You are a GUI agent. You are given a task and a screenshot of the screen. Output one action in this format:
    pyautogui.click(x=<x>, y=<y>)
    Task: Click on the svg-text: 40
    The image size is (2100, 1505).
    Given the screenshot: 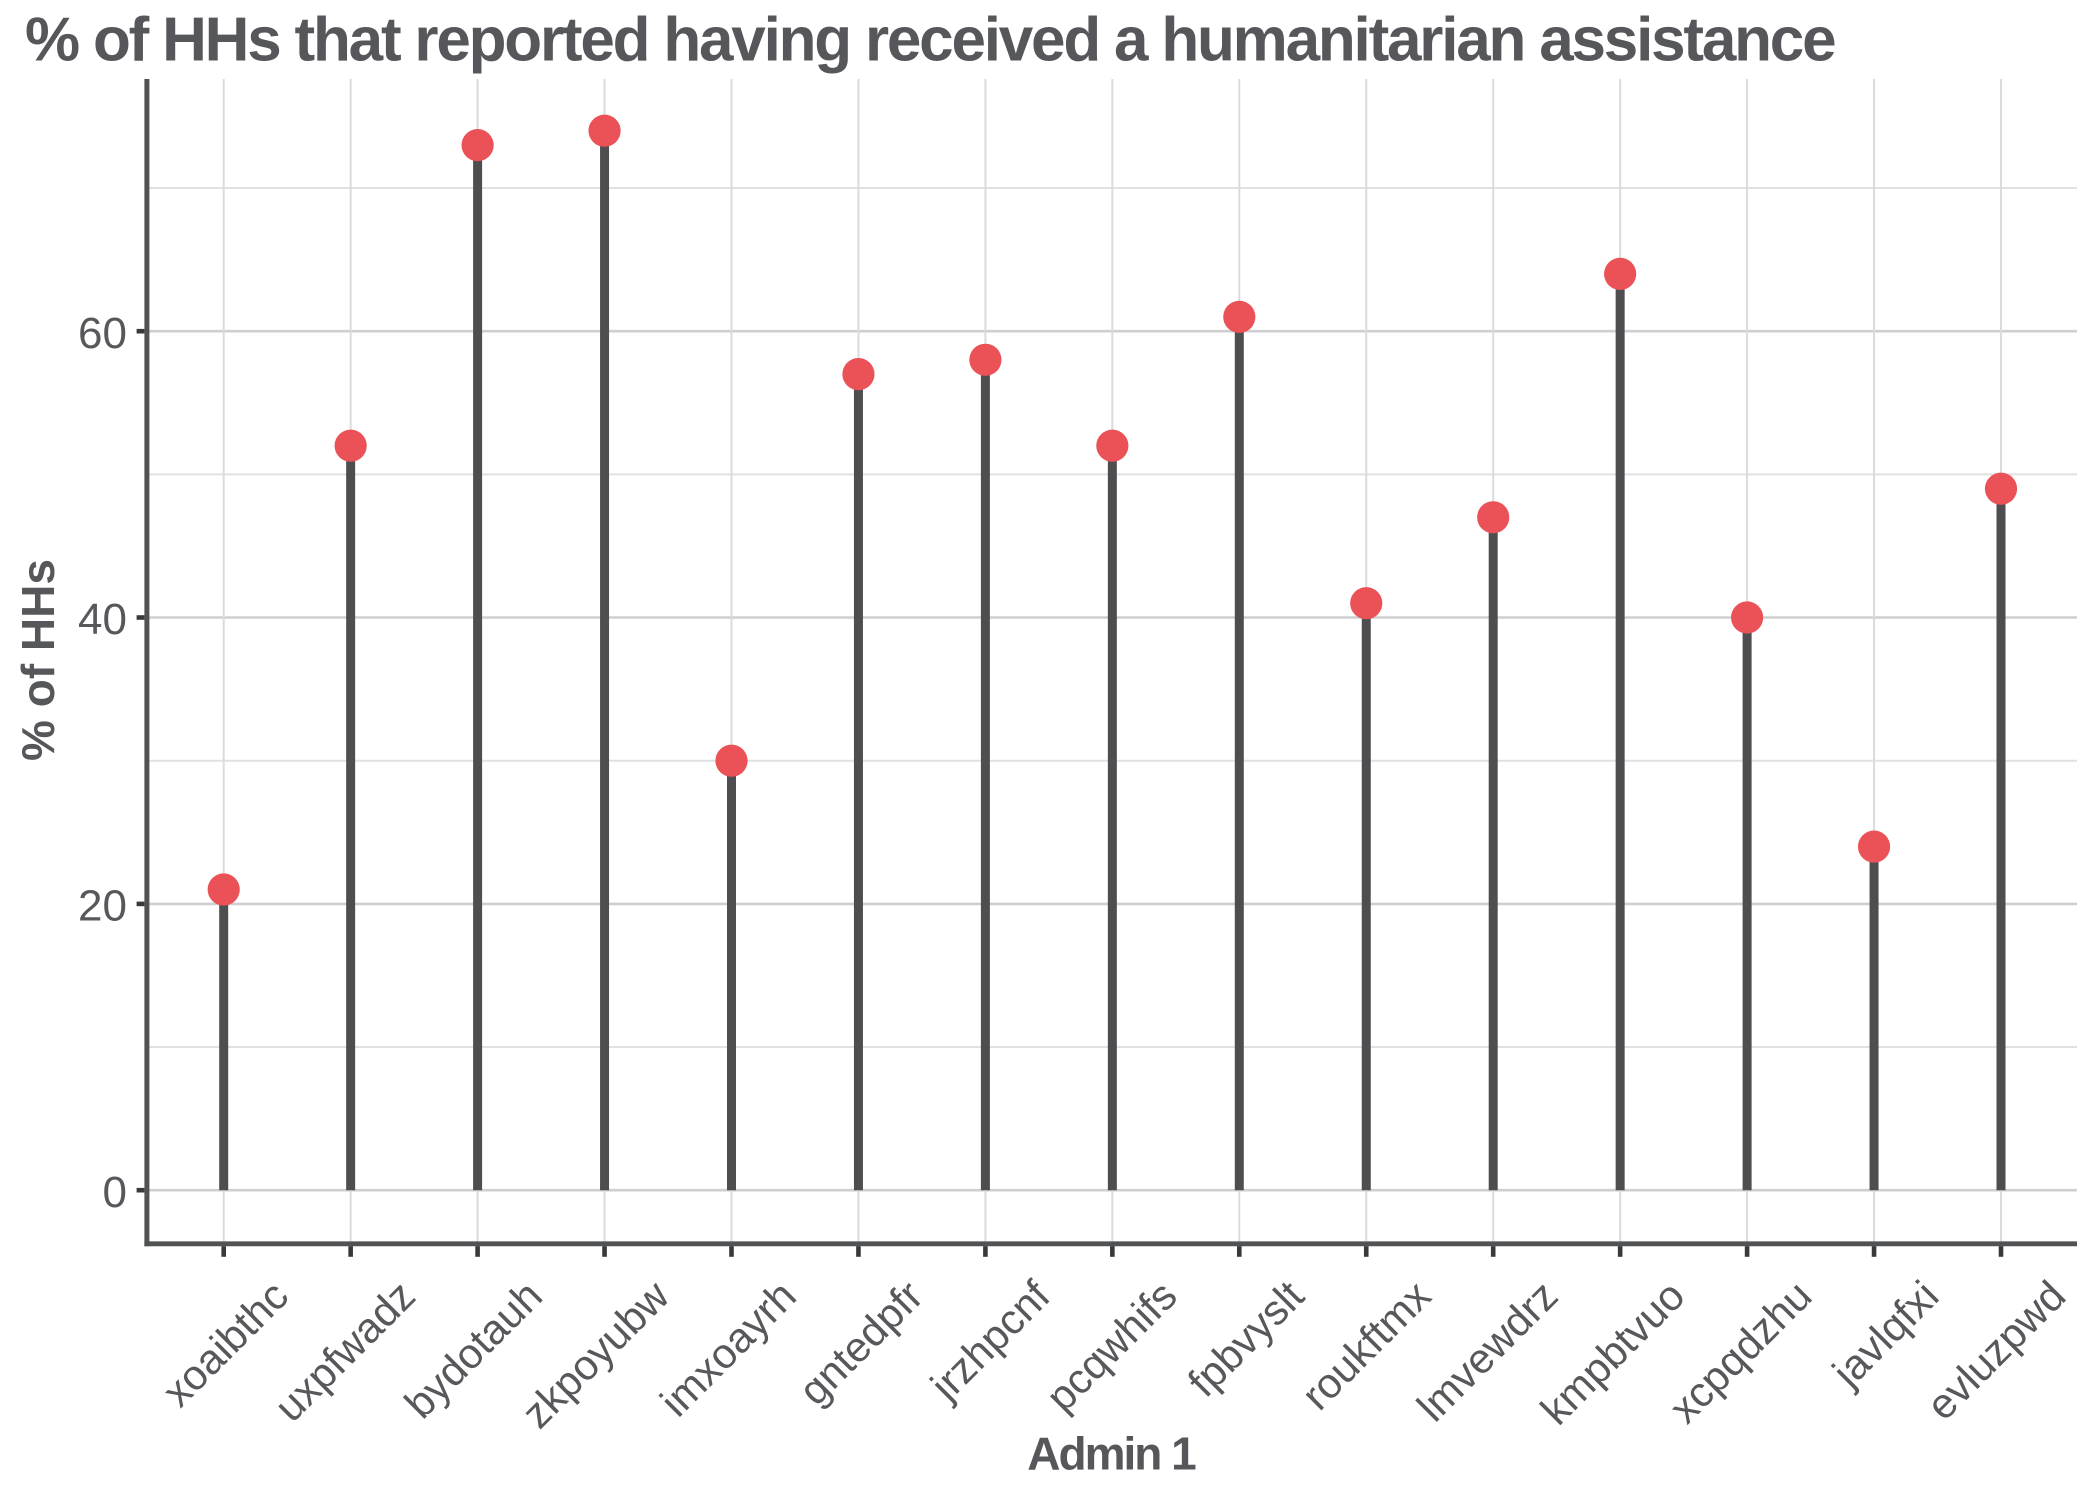 What is the action you would take?
    pyautogui.click(x=102, y=619)
    